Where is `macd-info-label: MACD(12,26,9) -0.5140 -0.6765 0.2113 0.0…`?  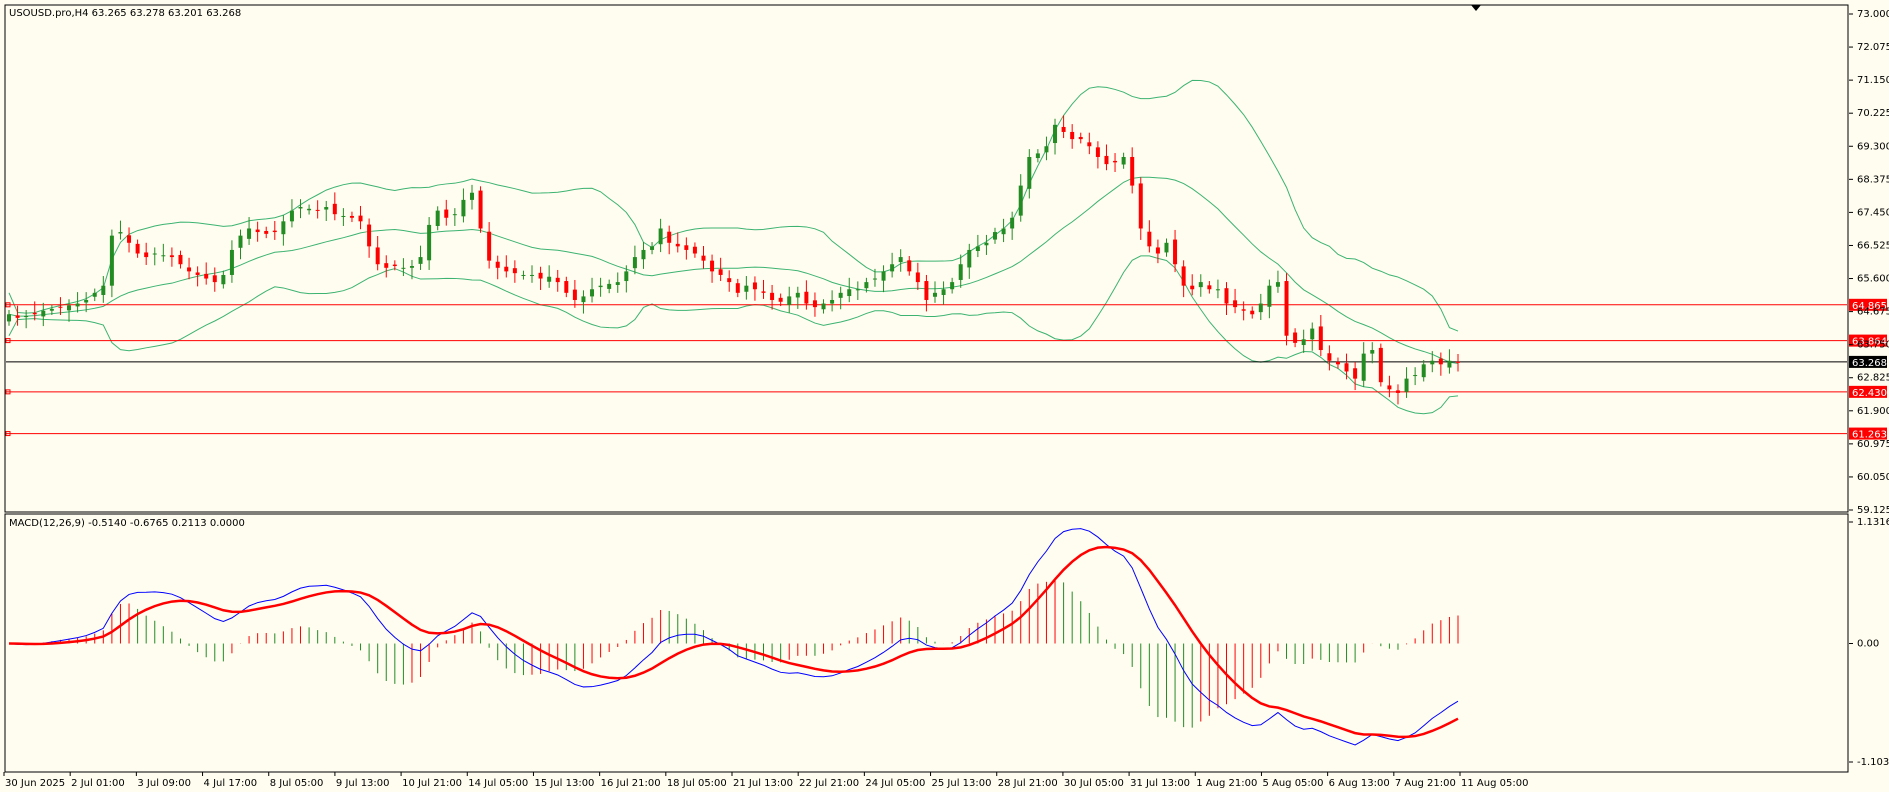
macd-info-label: MACD(12,26,9) -0.5140 -0.6765 0.2113 0.0… is located at coordinates (127, 523).